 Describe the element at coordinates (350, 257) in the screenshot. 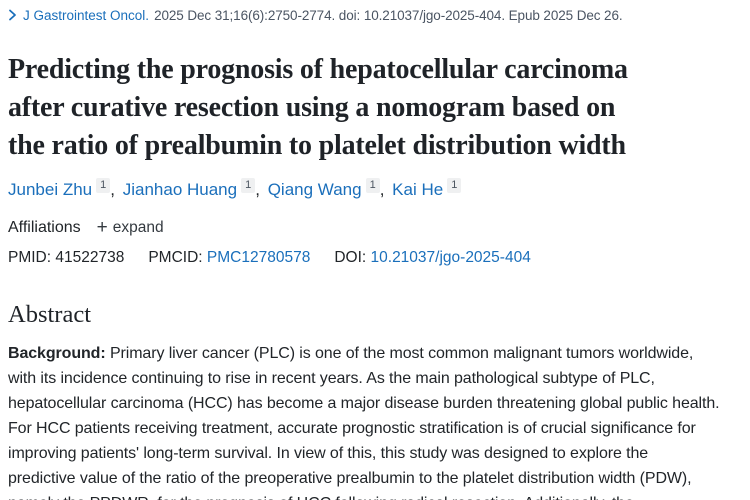

I see `doi-label: DOI:` at that location.